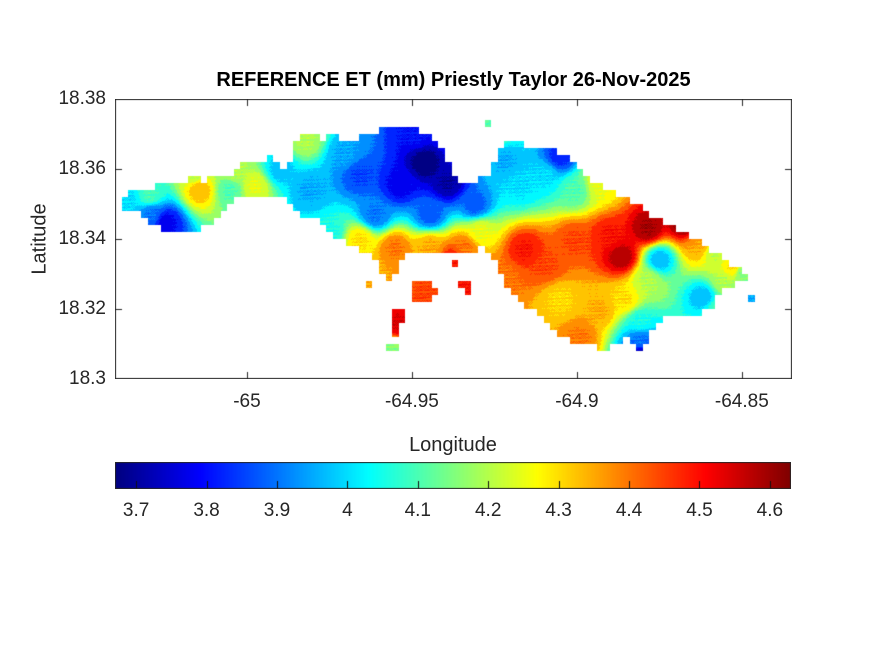 The width and height of the screenshot is (875, 656). What do you see at coordinates (629, 510) in the screenshot?
I see `colorbar-tick-label: 4.4` at bounding box center [629, 510].